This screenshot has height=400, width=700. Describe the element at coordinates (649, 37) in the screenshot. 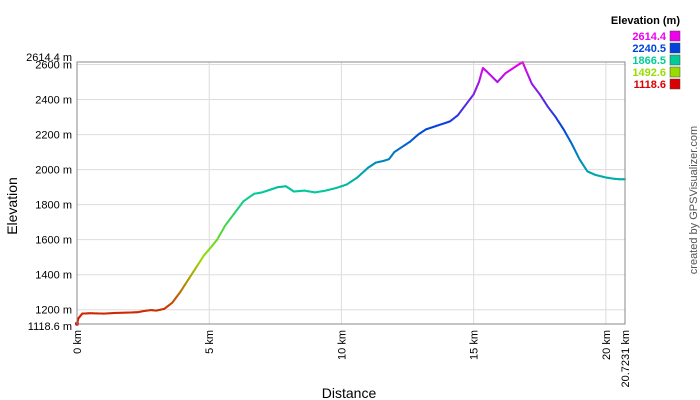

I see `legend-entry-label: 2614.4` at that location.